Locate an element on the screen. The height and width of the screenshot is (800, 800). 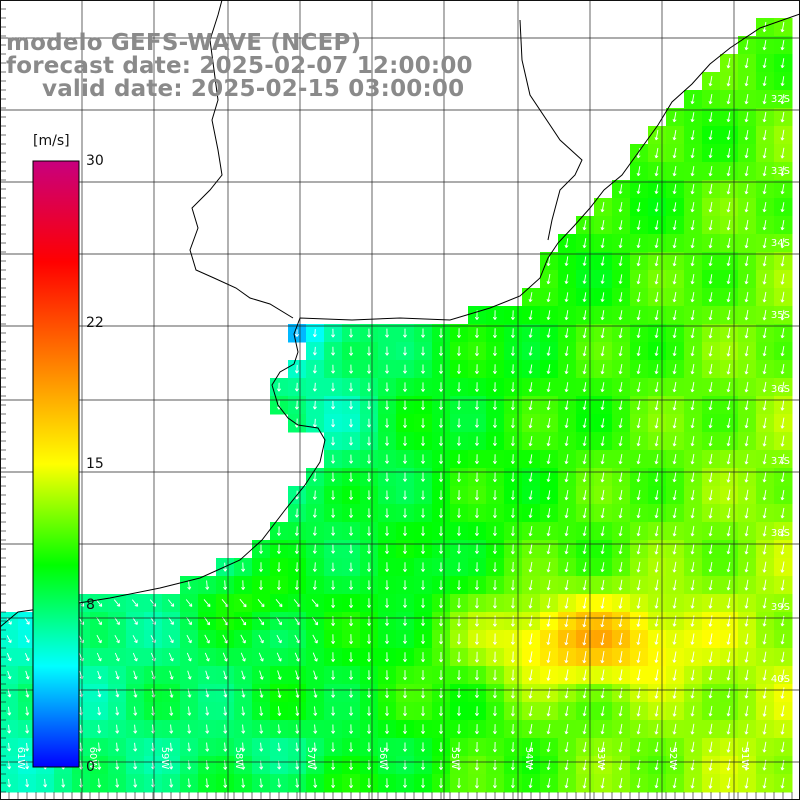
lat-label: 32S is located at coordinates (780, 99).